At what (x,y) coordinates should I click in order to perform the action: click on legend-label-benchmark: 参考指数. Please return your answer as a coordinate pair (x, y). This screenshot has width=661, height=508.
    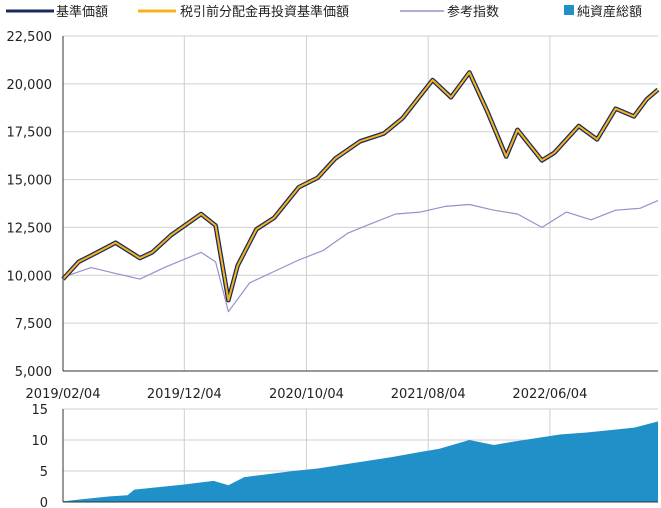
    Looking at the image, I should click on (473, 12).